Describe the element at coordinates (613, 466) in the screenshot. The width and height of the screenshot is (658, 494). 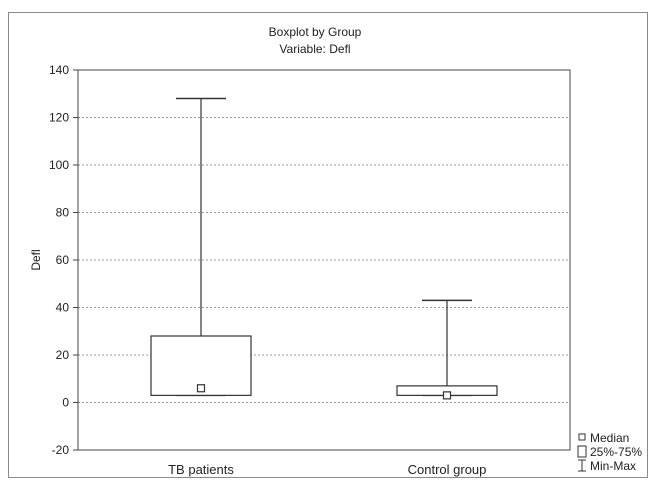
I see `legend-label: Min-Max` at that location.